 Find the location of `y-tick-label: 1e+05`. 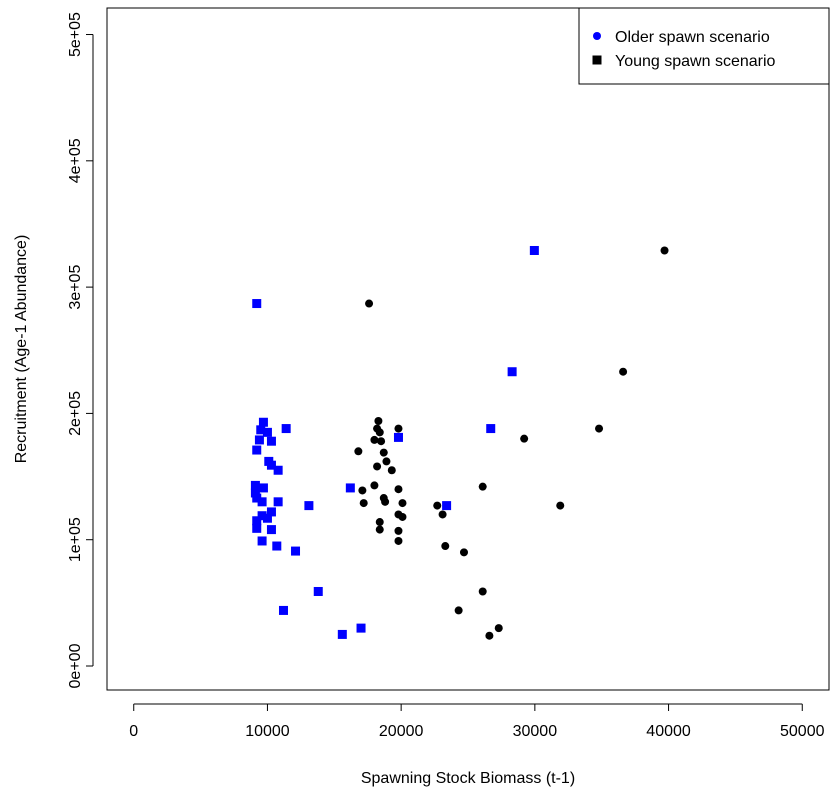

y-tick-label: 1e+05 is located at coordinates (75, 539).